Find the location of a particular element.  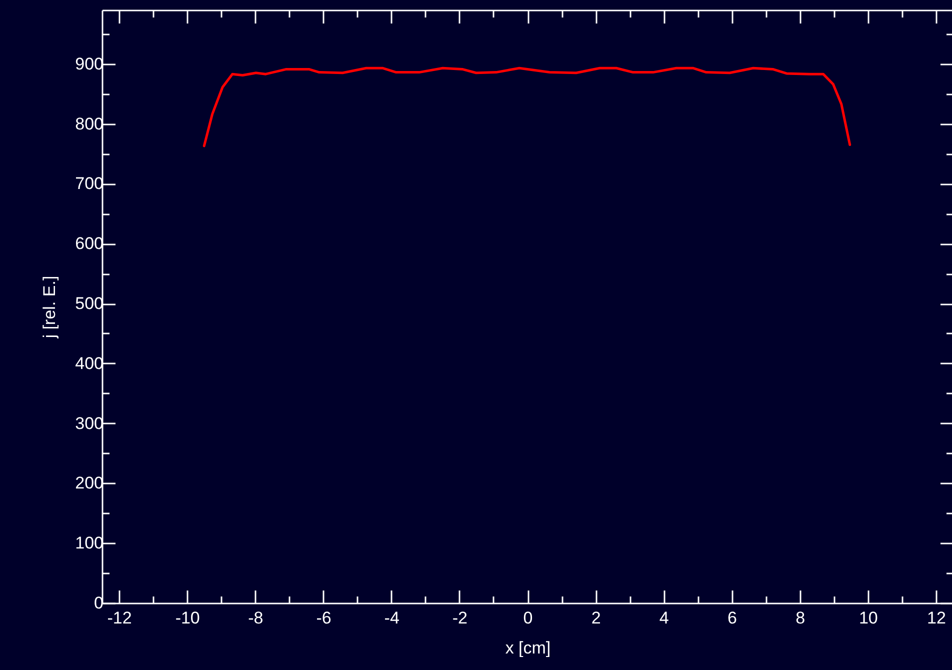

x-tick-label: 0 is located at coordinates (528, 618).